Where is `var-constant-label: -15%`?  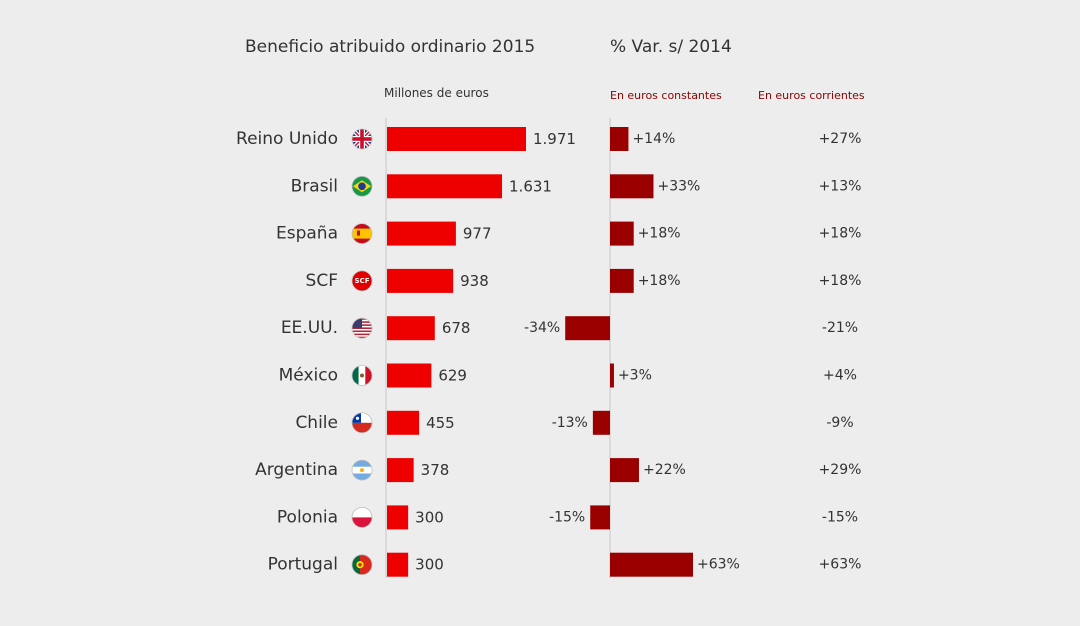 var-constant-label: -15% is located at coordinates (567, 517).